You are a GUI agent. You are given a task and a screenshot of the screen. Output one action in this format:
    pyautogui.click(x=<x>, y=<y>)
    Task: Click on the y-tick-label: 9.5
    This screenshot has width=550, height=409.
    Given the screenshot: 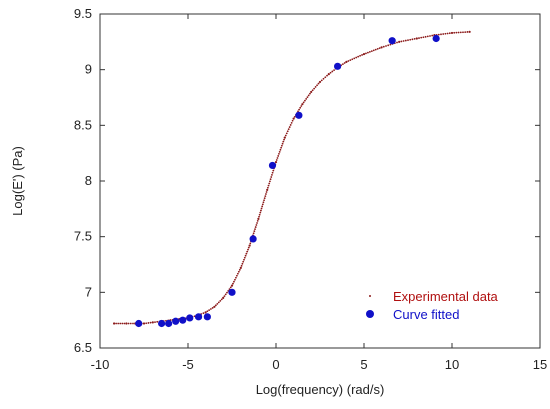 What is the action you would take?
    pyautogui.click(x=83, y=13)
    